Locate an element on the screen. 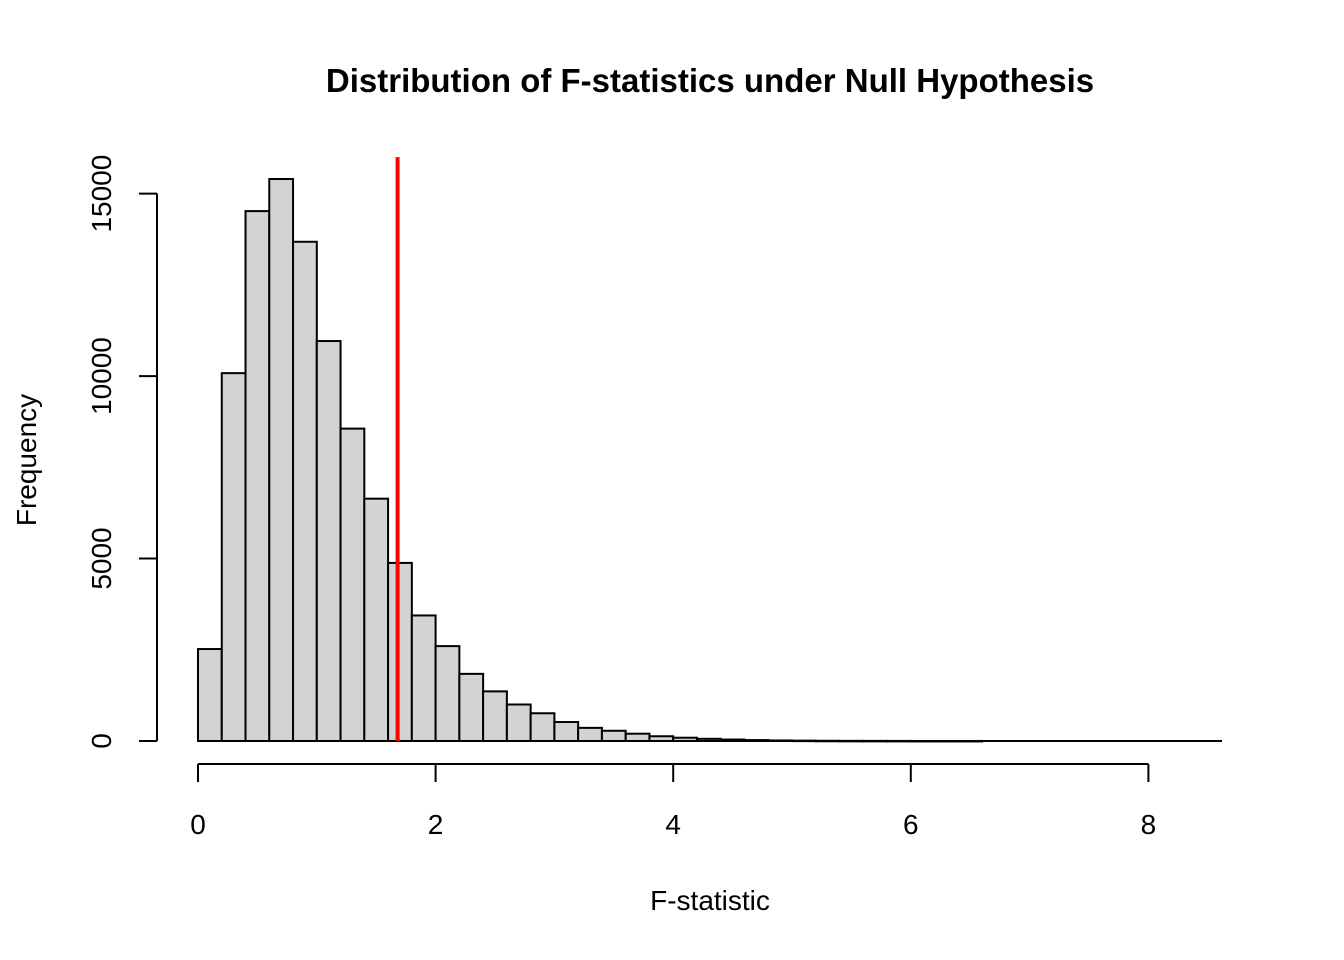  x-axis: 0 2 4 6 8 is located at coordinates (673, 801).